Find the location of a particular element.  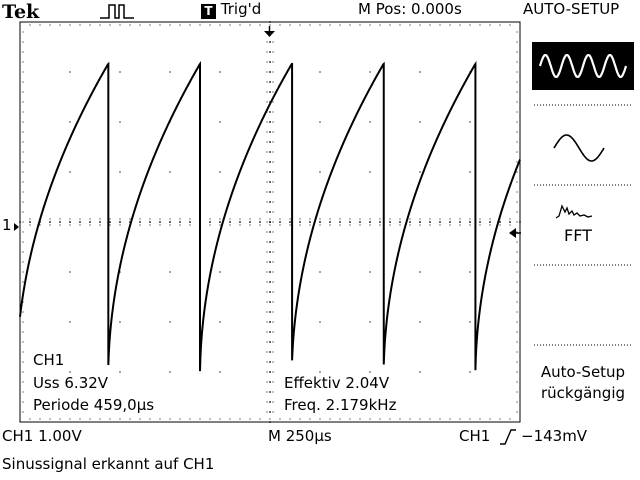

undo-auto-setup-button: Auto-Setup rückgängig is located at coordinates (583, 386).